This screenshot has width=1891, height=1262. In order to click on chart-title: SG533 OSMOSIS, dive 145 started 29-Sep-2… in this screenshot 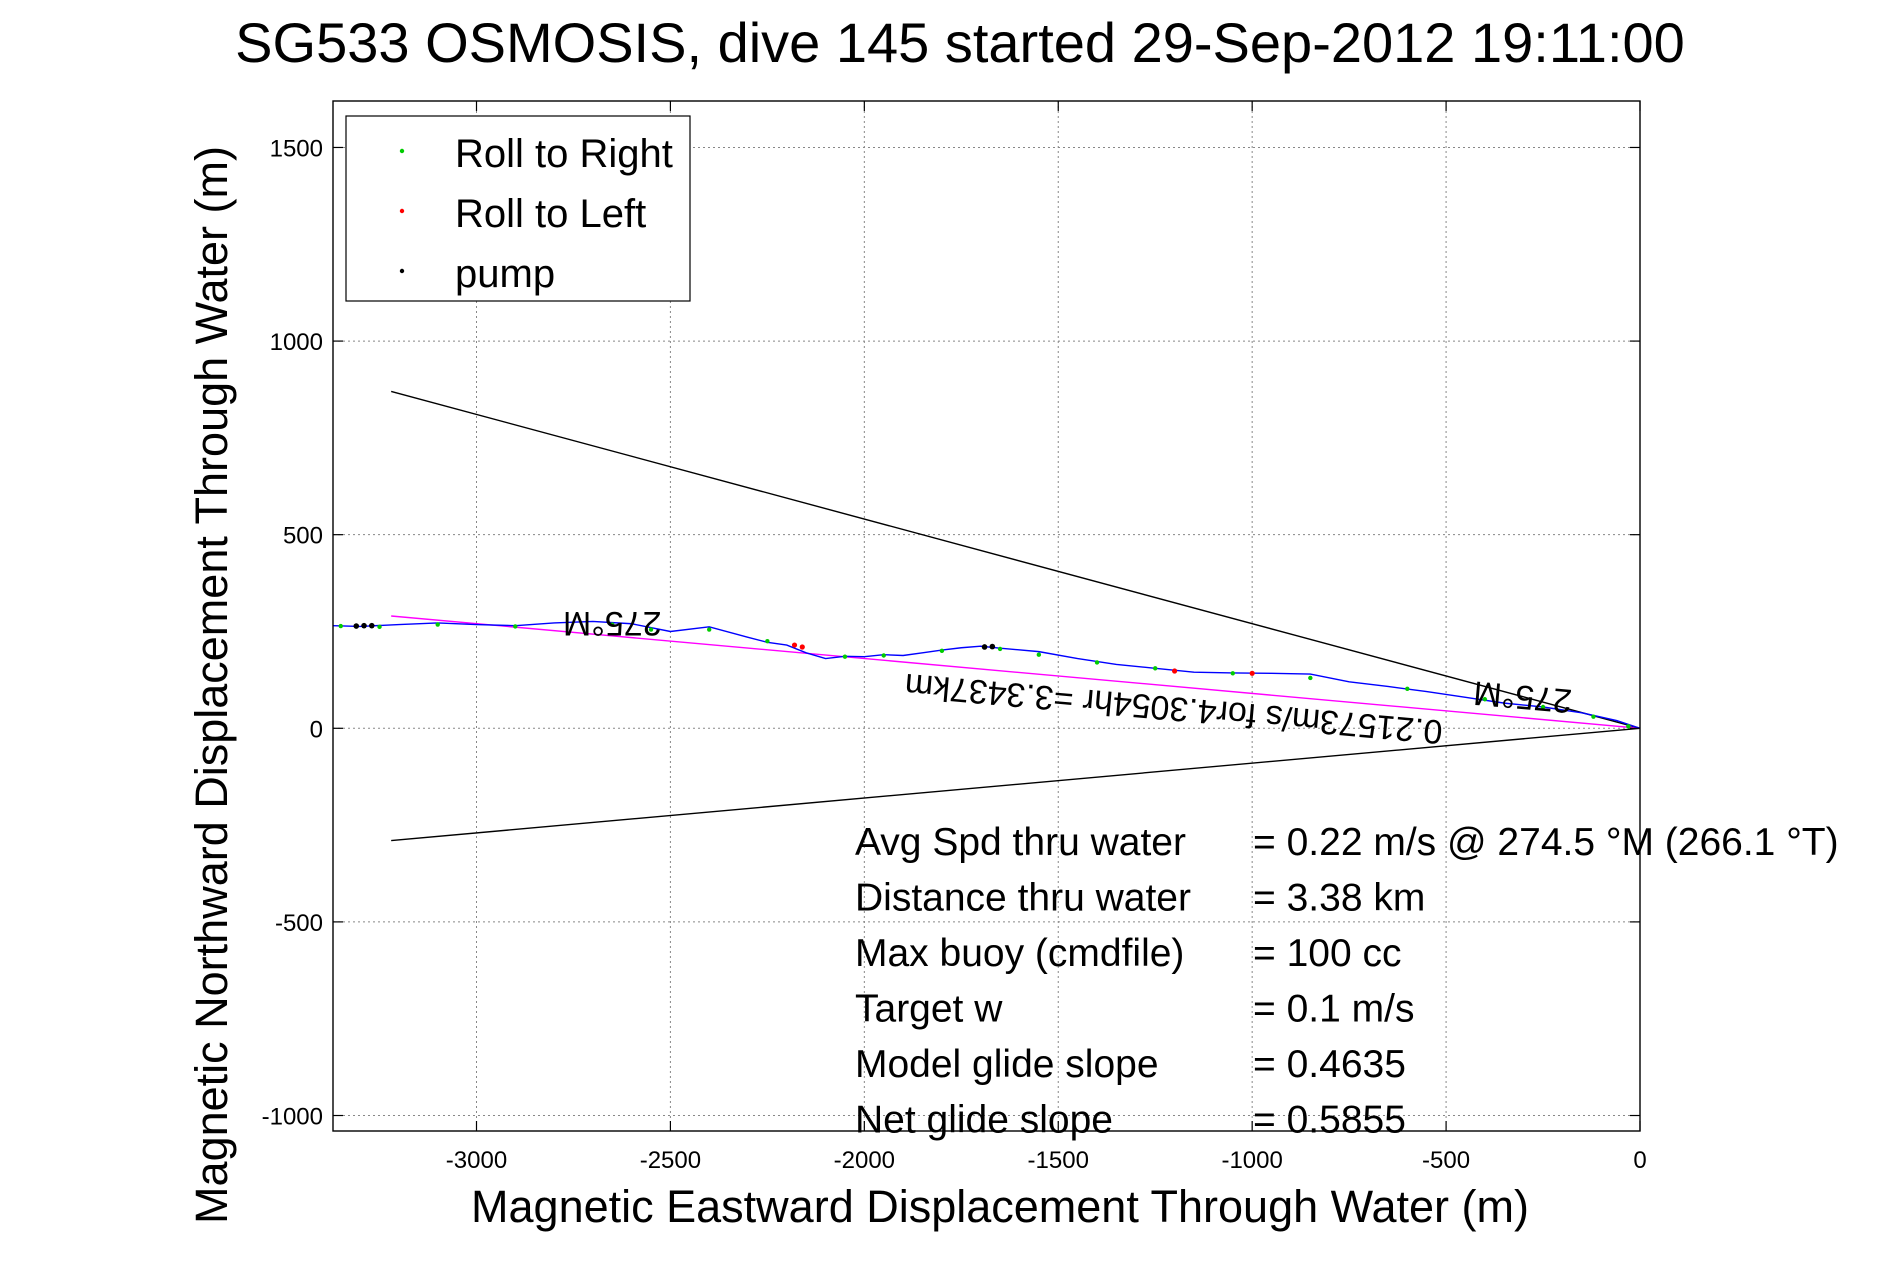, I will do `click(960, 42)`.